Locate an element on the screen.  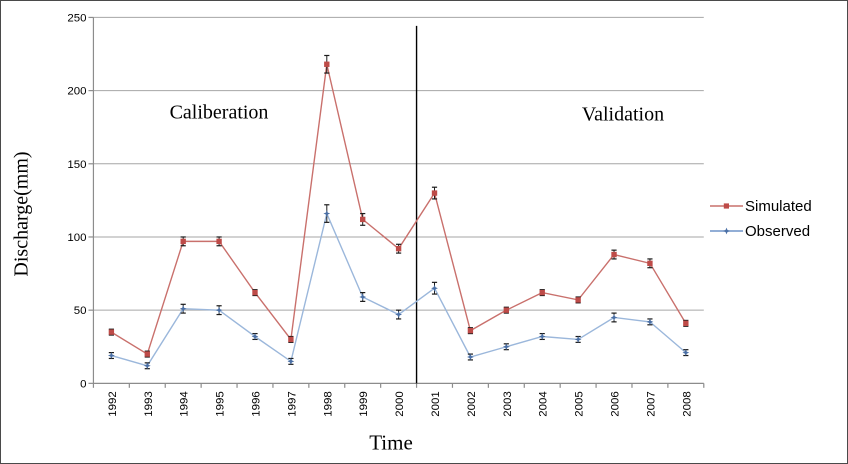
svg-text: 1999 is located at coordinates (364, 403).